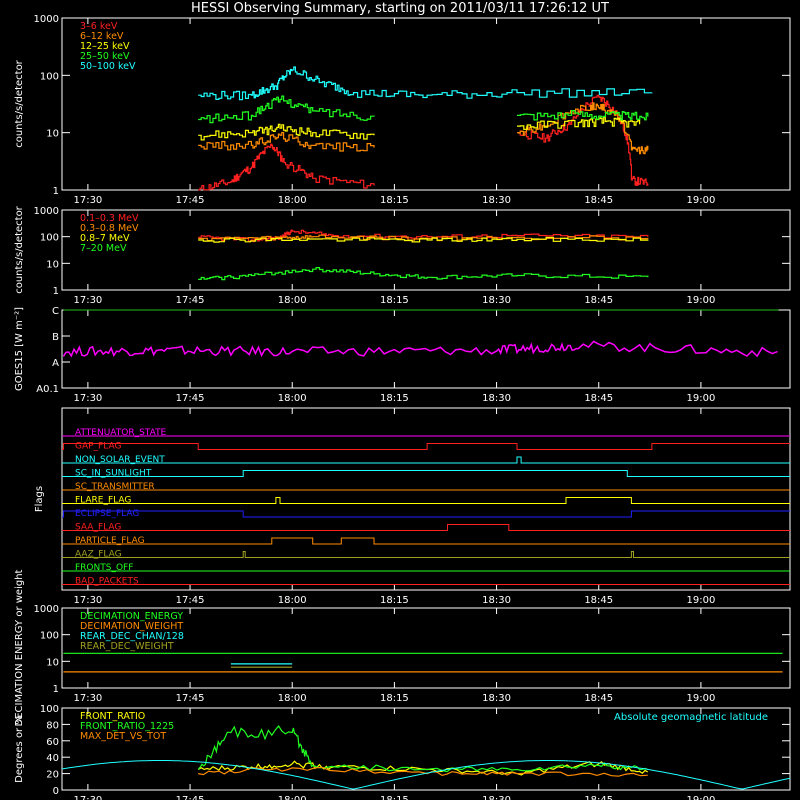  Describe the element at coordinates (426, 541) in the screenshot. I see `flag-line-PARTICLE_FLAG` at that location.